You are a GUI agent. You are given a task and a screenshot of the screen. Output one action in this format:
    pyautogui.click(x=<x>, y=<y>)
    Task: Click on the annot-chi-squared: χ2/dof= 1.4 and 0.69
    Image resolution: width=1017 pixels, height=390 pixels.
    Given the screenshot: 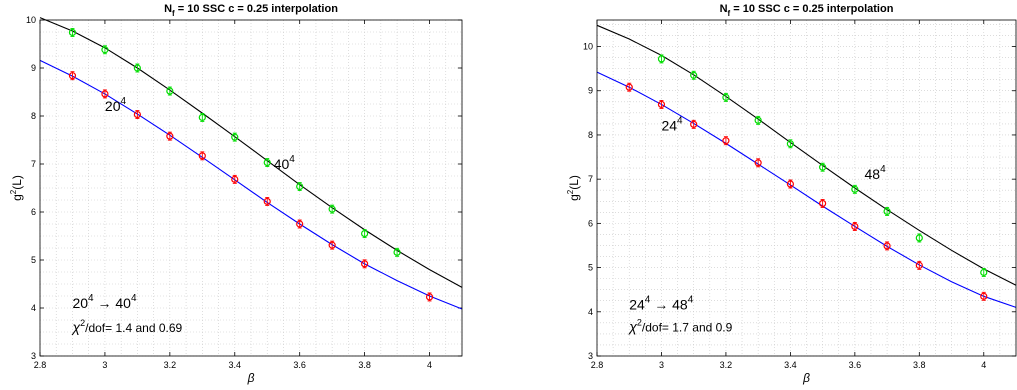 What is the action you would take?
    pyautogui.click(x=126, y=326)
    